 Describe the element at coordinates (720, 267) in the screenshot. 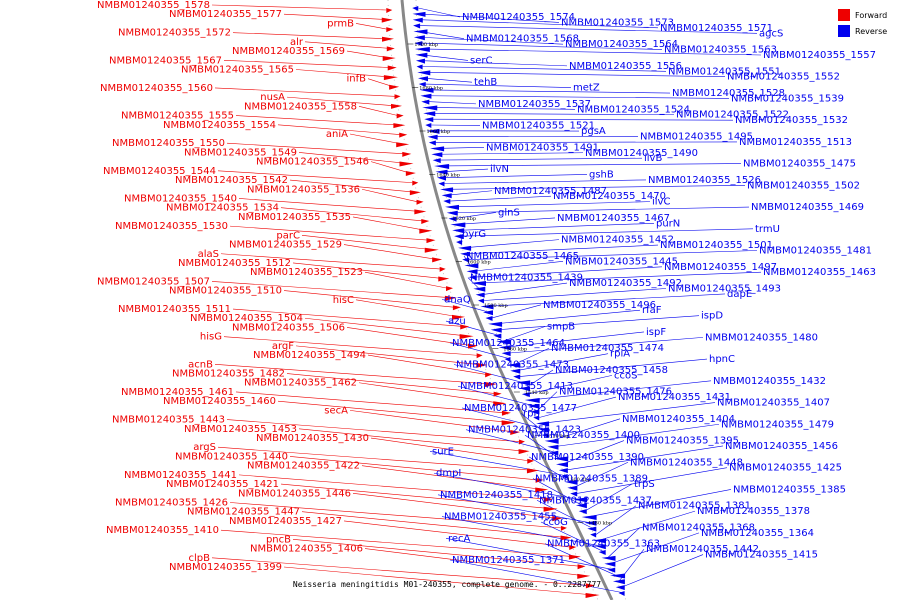

I see `reverse-gene-label: NMBM01240355_1497` at that location.